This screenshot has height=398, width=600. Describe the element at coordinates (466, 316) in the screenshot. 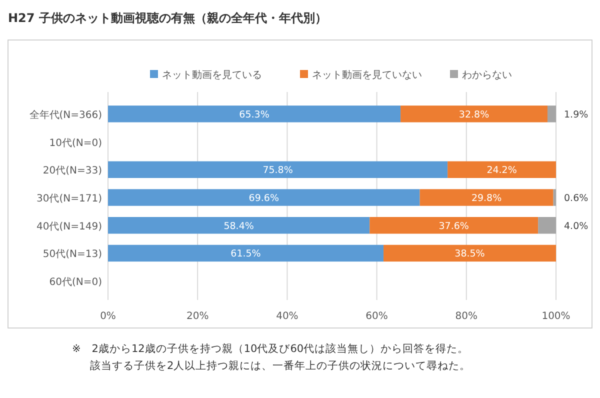

I see `x-tick-label: 80%` at that location.